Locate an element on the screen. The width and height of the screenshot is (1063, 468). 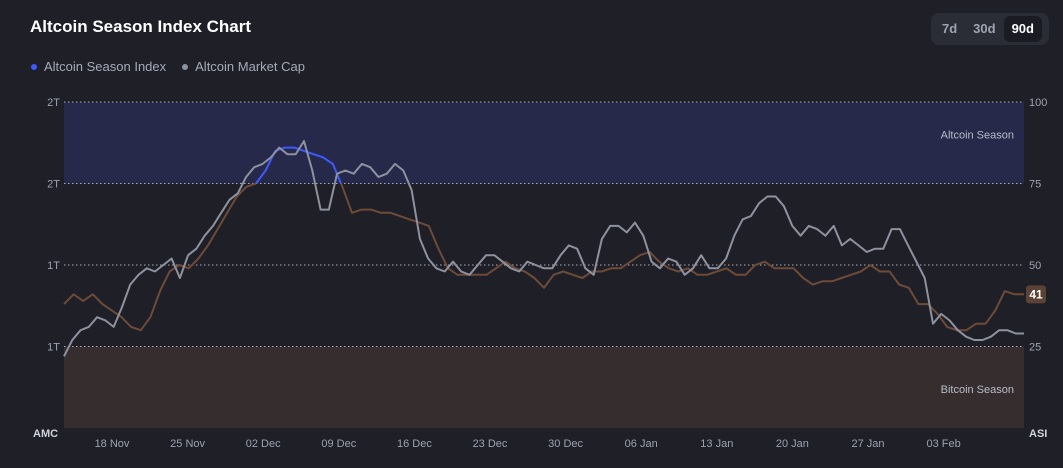
range-7d-button: 7d is located at coordinates (950, 28).